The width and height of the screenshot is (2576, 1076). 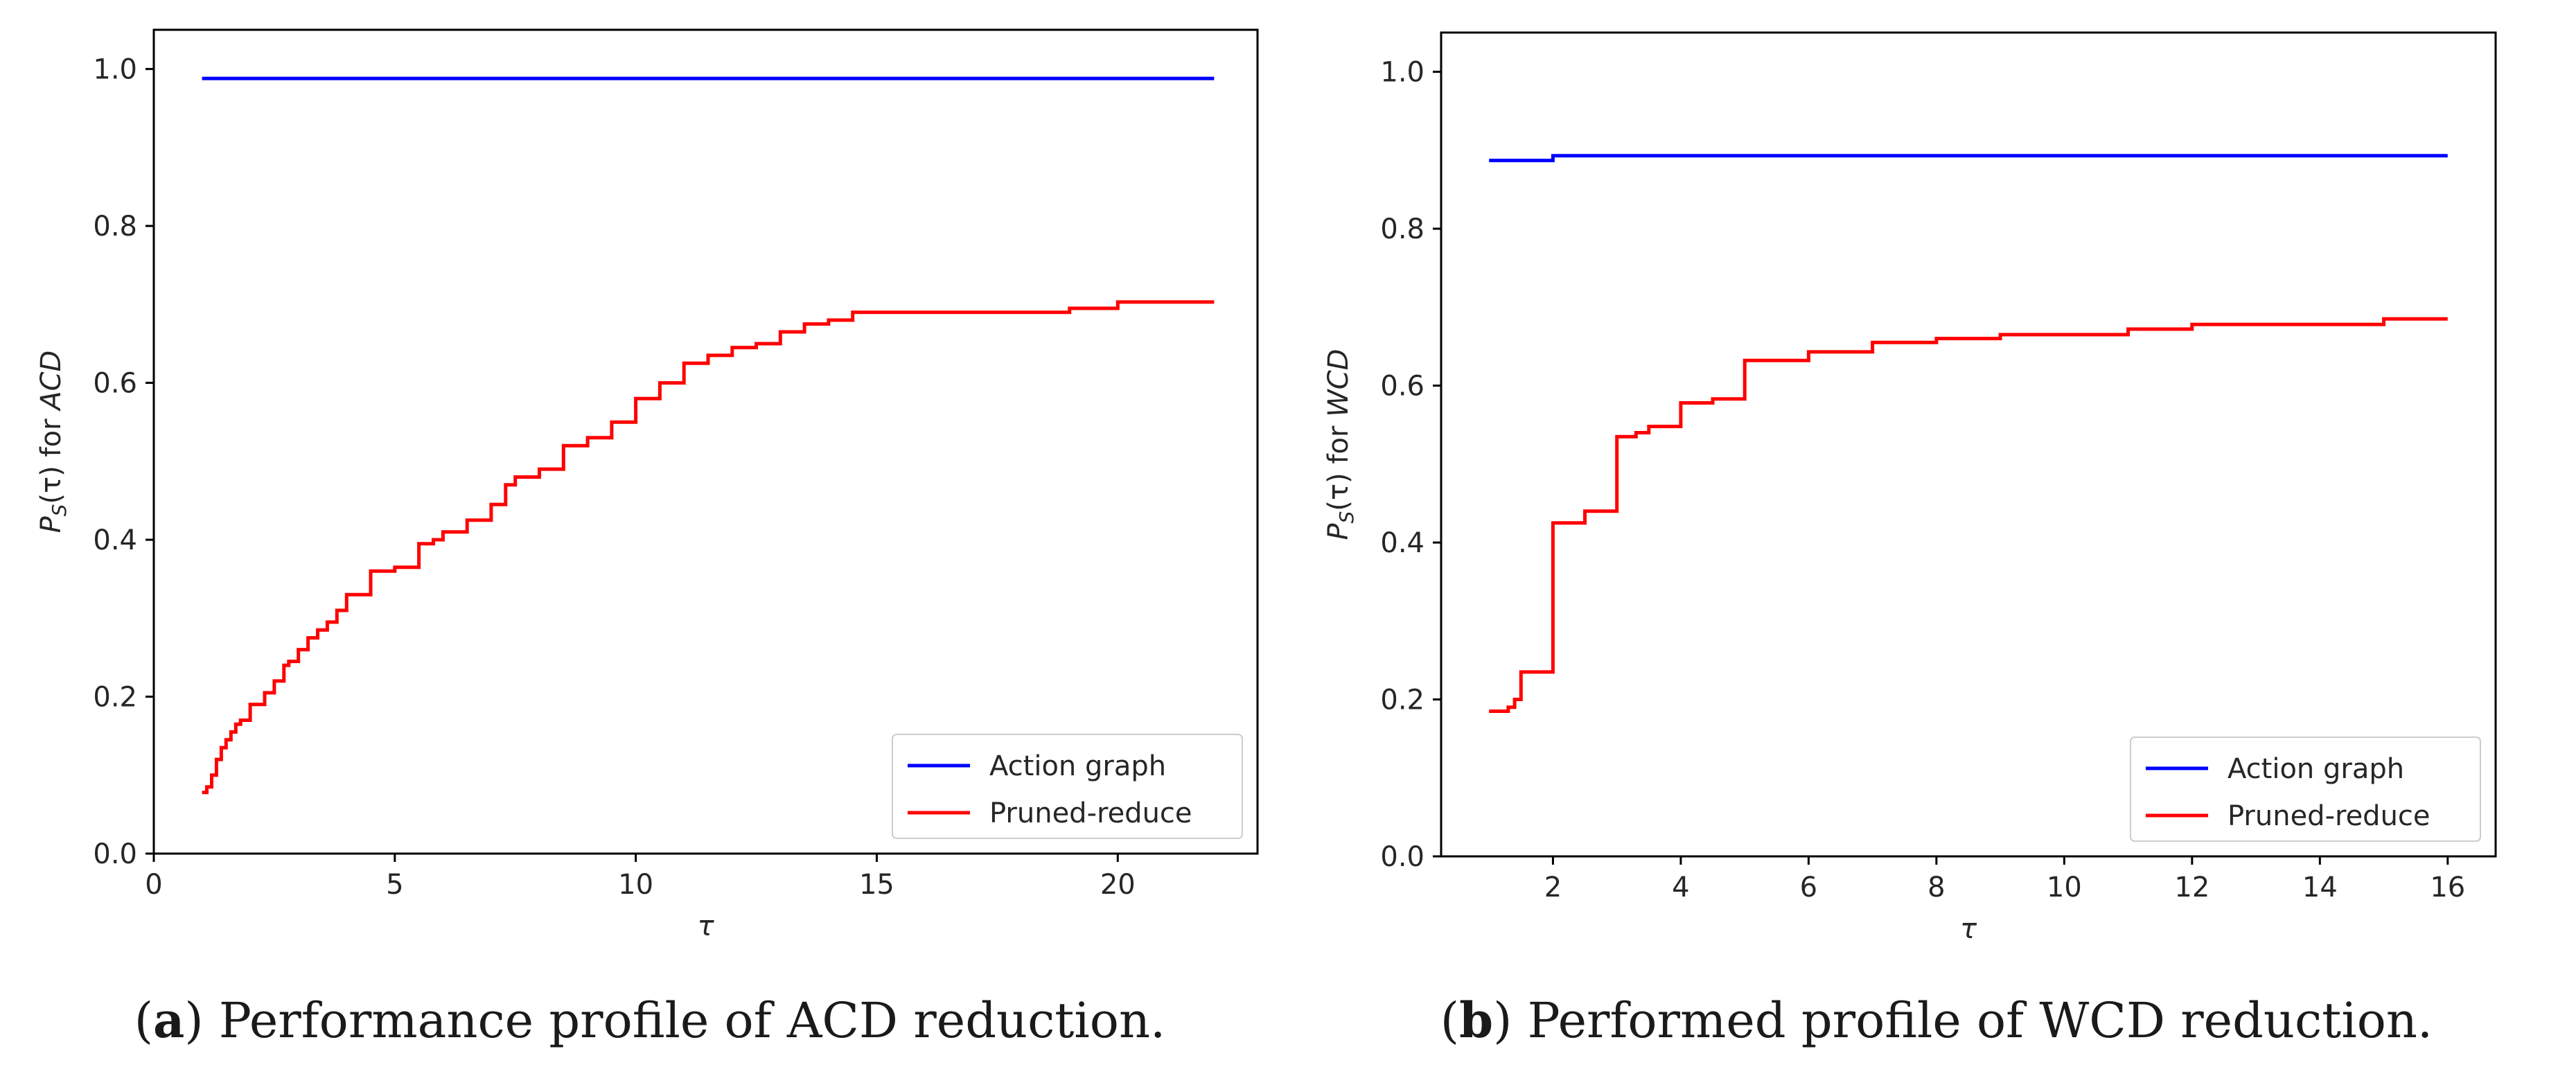 I want to click on y-axis-label: PS(τ) for WCD, so click(x=1340, y=444).